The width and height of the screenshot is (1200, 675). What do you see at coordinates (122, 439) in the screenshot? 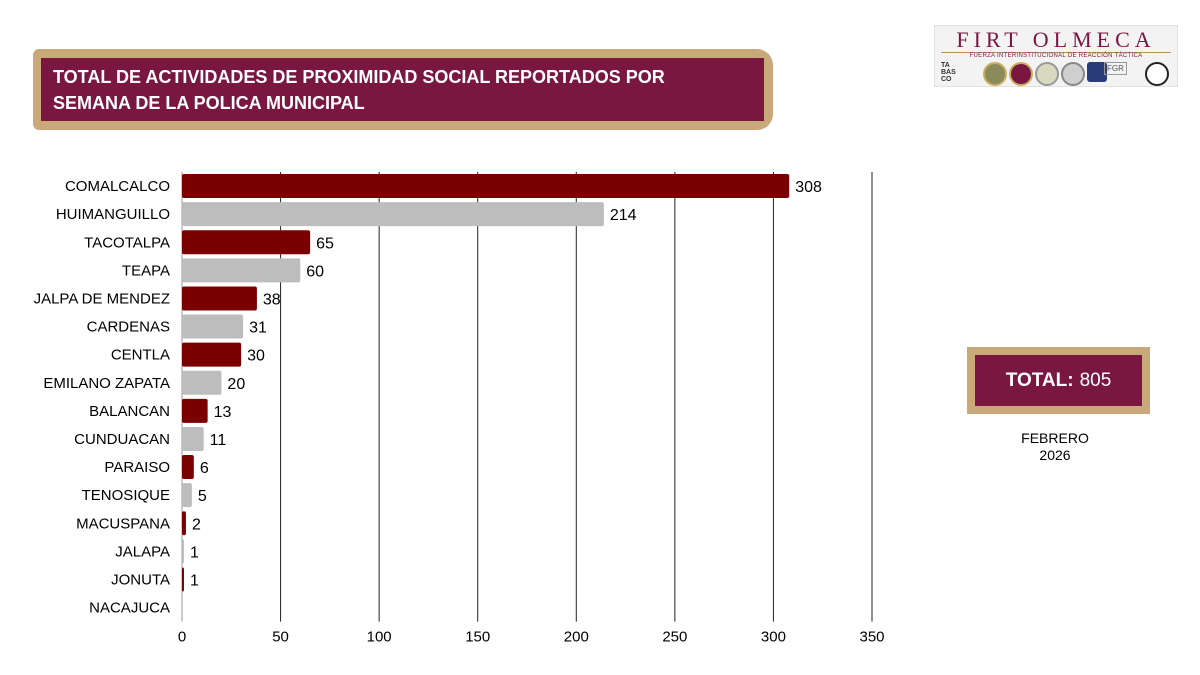
I see `category-label: CUNDUACAN` at bounding box center [122, 439].